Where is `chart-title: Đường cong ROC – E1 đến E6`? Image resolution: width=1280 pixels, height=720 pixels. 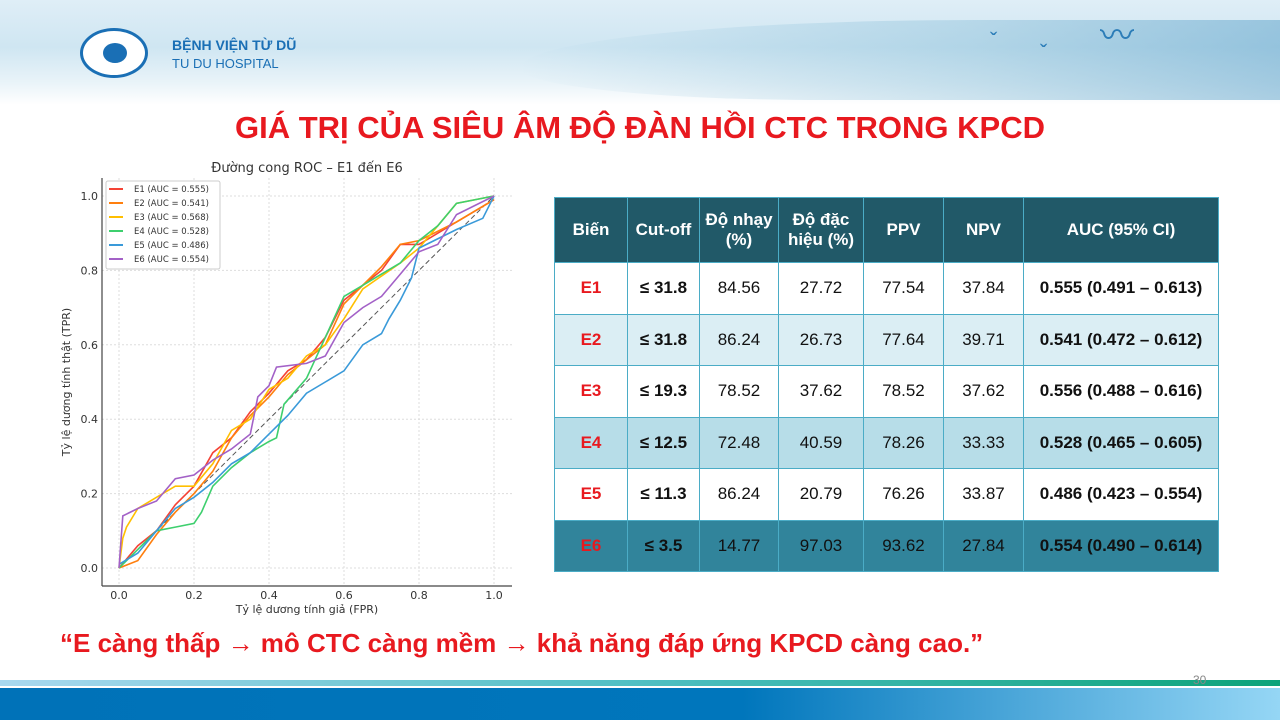 chart-title: Đường cong ROC – E1 đến E6 is located at coordinates (306, 168).